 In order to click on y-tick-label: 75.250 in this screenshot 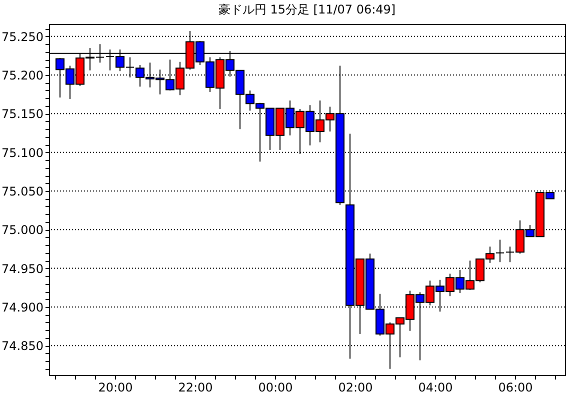, I will do `click(23, 37)`.